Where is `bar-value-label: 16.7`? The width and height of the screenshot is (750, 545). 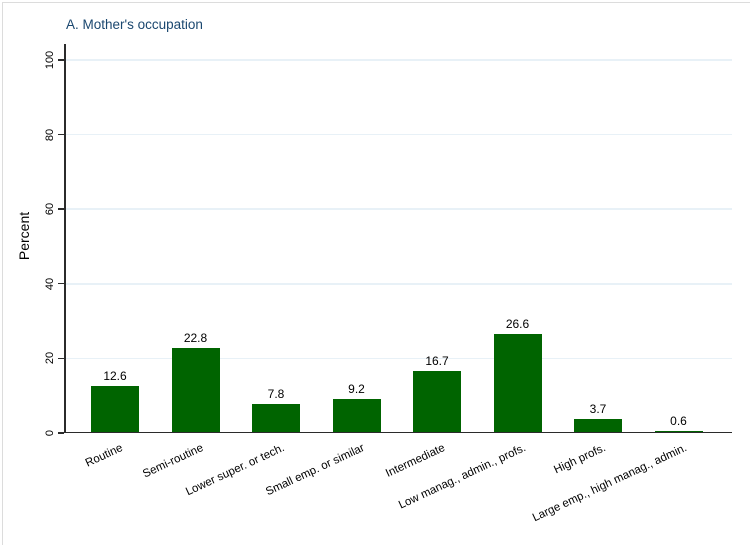
bar-value-label: 16.7 is located at coordinates (437, 360).